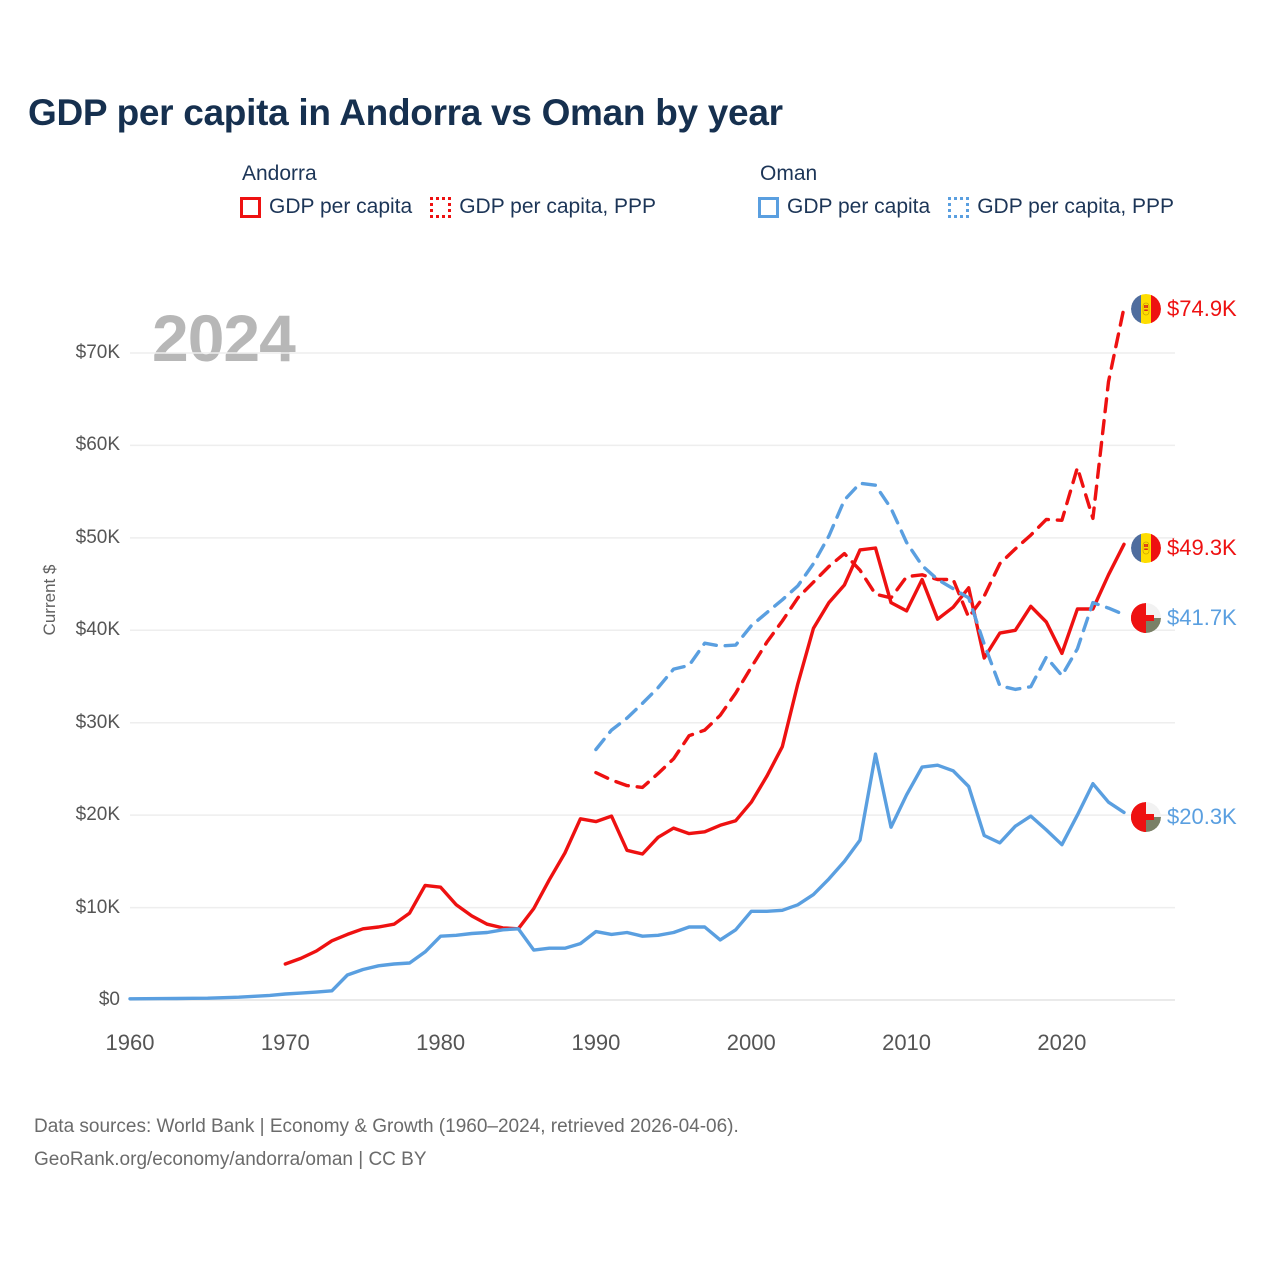 This screenshot has height=1280, width=1280. I want to click on legend-country-label: Oman, so click(789, 173).